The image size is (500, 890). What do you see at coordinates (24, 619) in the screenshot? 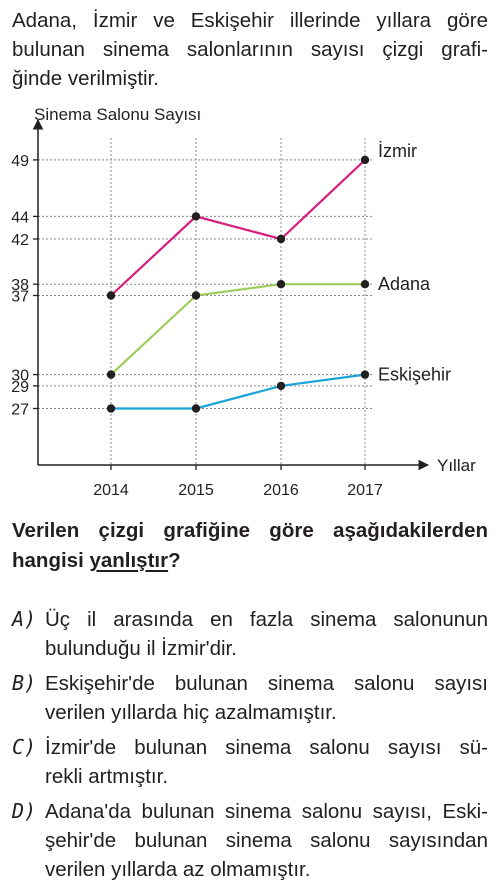
I see `option-letter: A)` at bounding box center [24, 619].